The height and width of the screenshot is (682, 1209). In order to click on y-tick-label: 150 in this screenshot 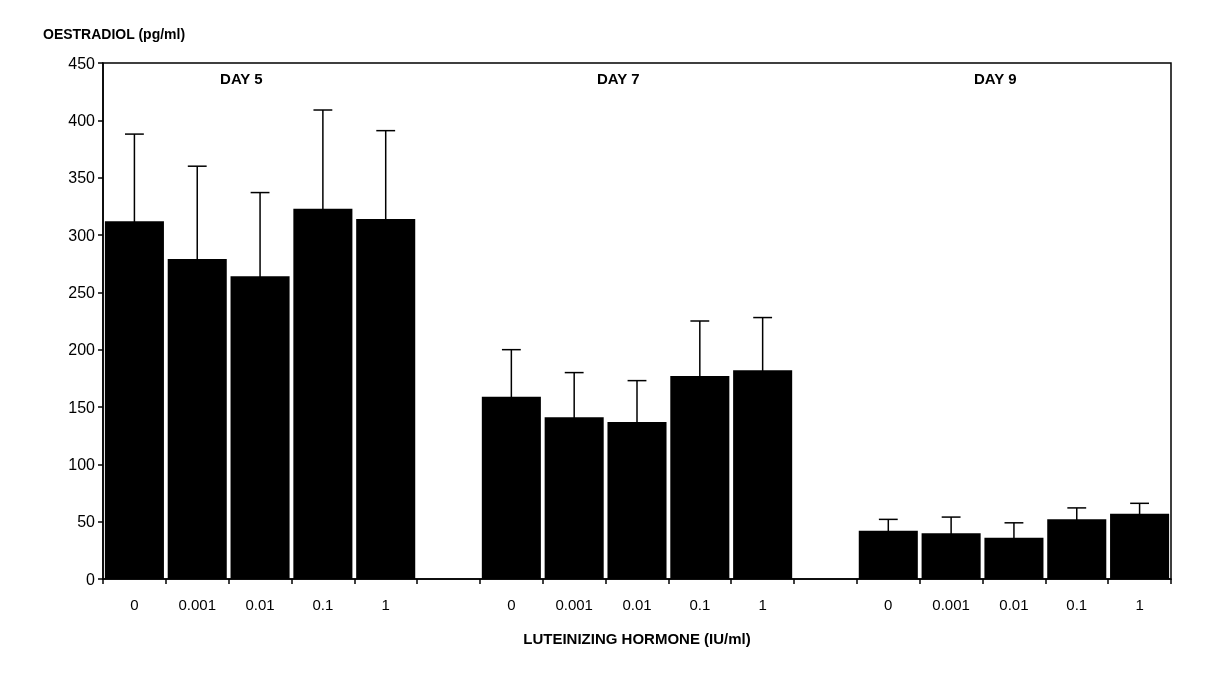, I will do `click(82, 407)`.